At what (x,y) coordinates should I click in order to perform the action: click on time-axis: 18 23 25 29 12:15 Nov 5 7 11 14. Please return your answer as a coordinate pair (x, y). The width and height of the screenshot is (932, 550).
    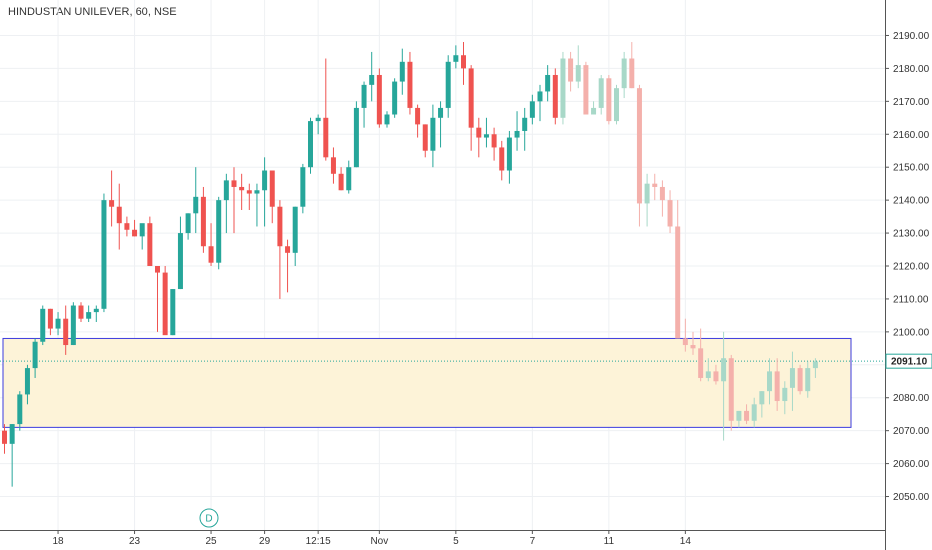
    Looking at the image, I should click on (371, 538).